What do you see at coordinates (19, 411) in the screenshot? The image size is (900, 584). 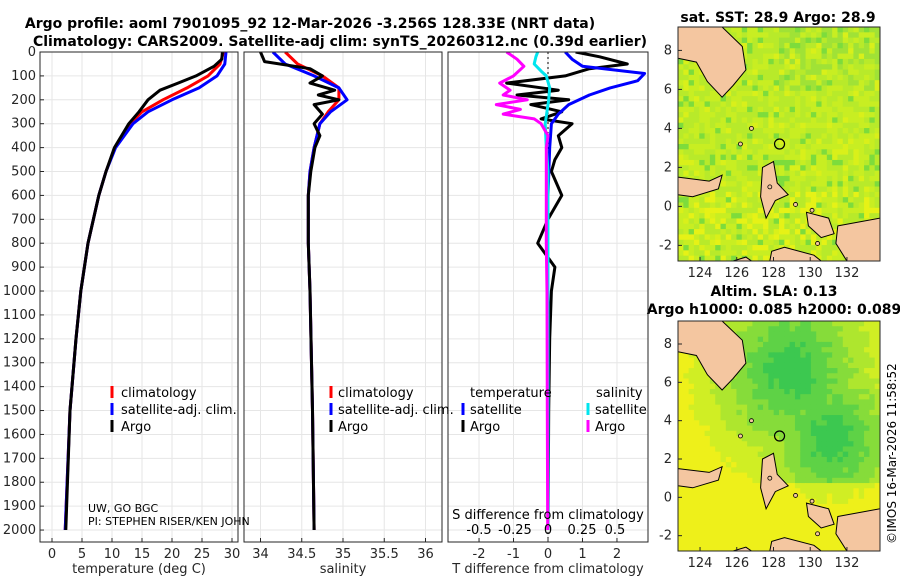 I see `y-tick-label: 1500` at bounding box center [19, 411].